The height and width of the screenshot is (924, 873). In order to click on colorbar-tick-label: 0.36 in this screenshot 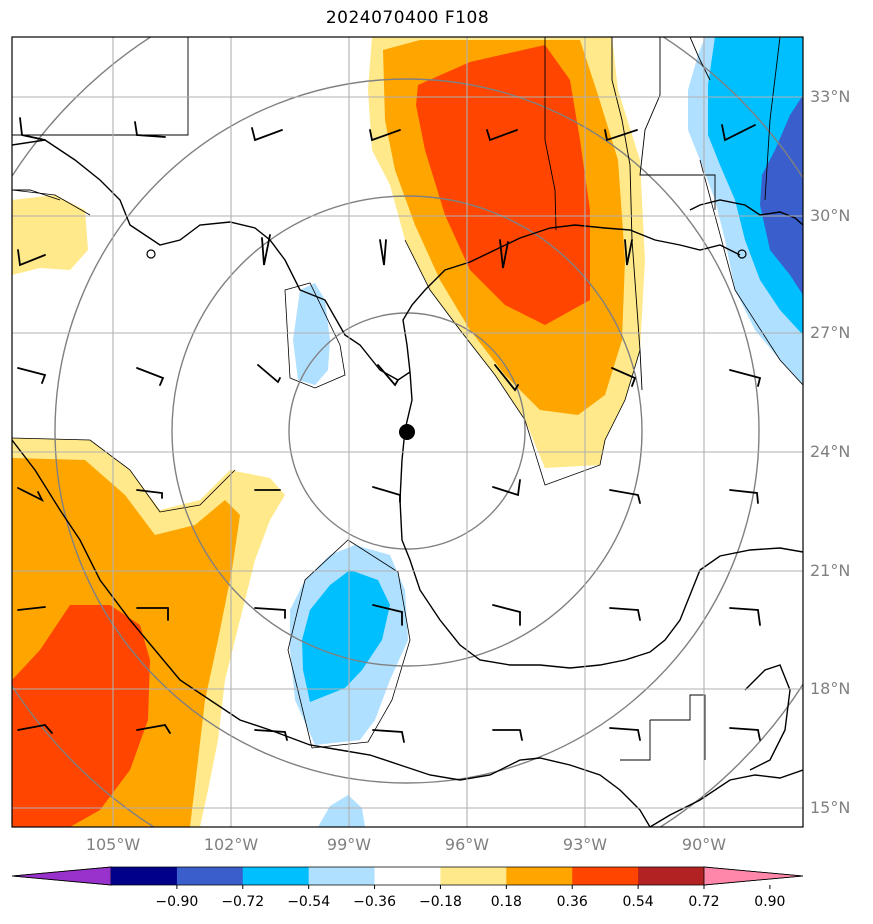, I will do `click(572, 902)`.